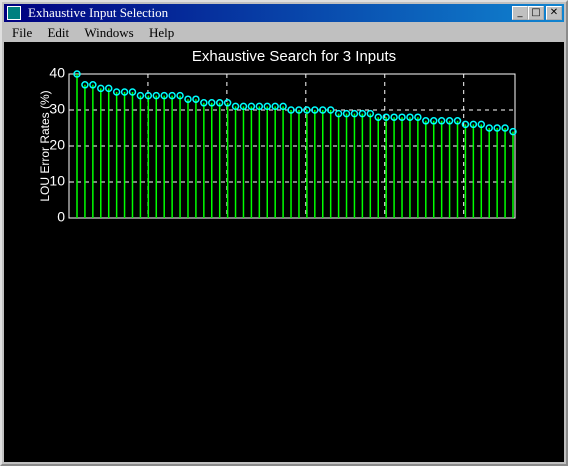 This screenshot has width=568, height=466. Describe the element at coordinates (61, 217) in the screenshot. I see `y-tick-label: 0` at that location.